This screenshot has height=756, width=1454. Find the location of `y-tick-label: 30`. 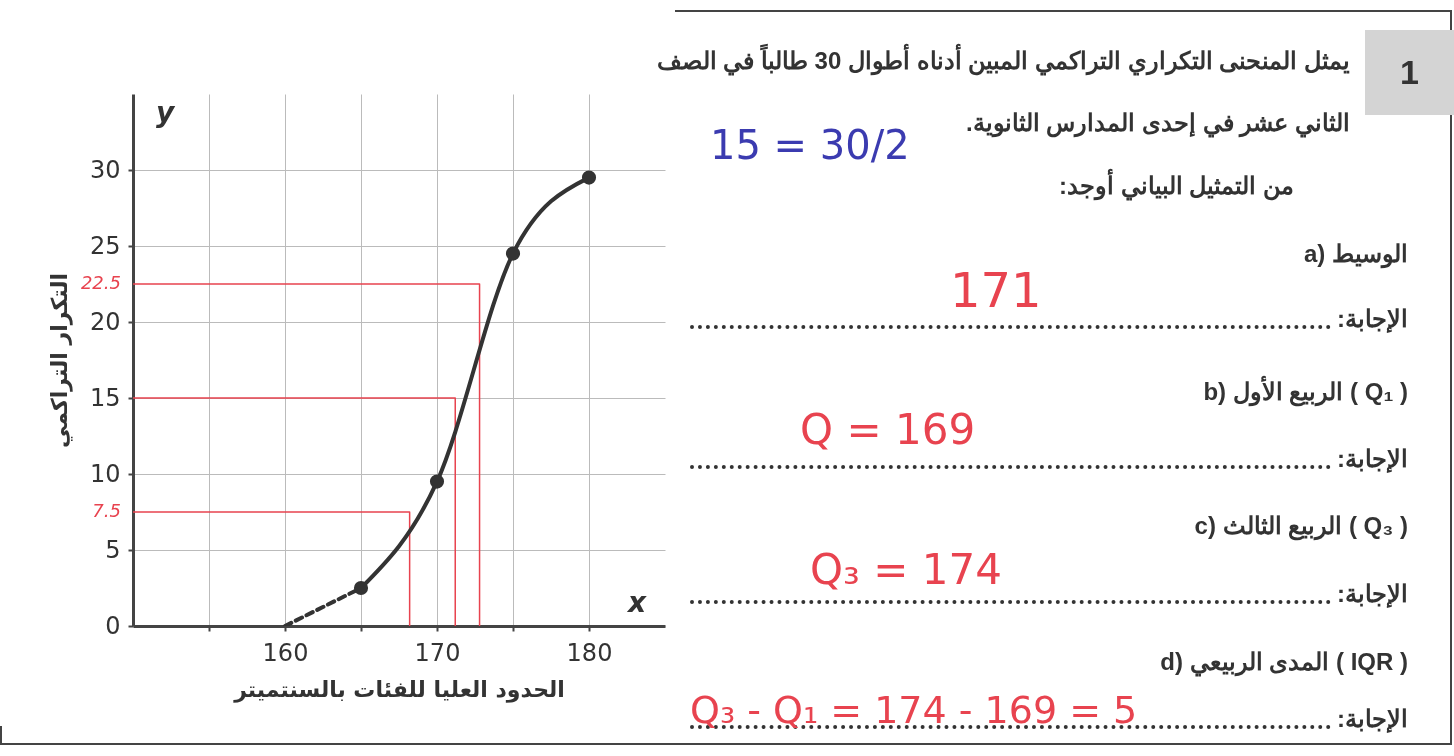

y-tick-label: 30 is located at coordinates (105, 169).